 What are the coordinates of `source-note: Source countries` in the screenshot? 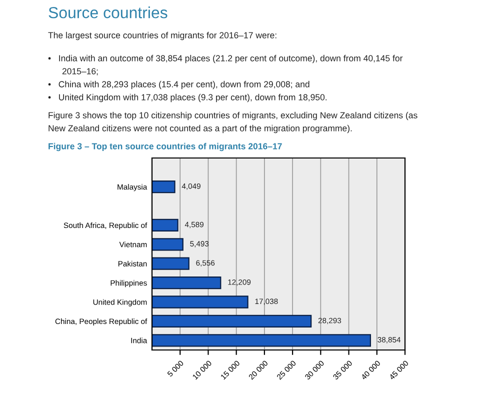 It's located at (108, 12).